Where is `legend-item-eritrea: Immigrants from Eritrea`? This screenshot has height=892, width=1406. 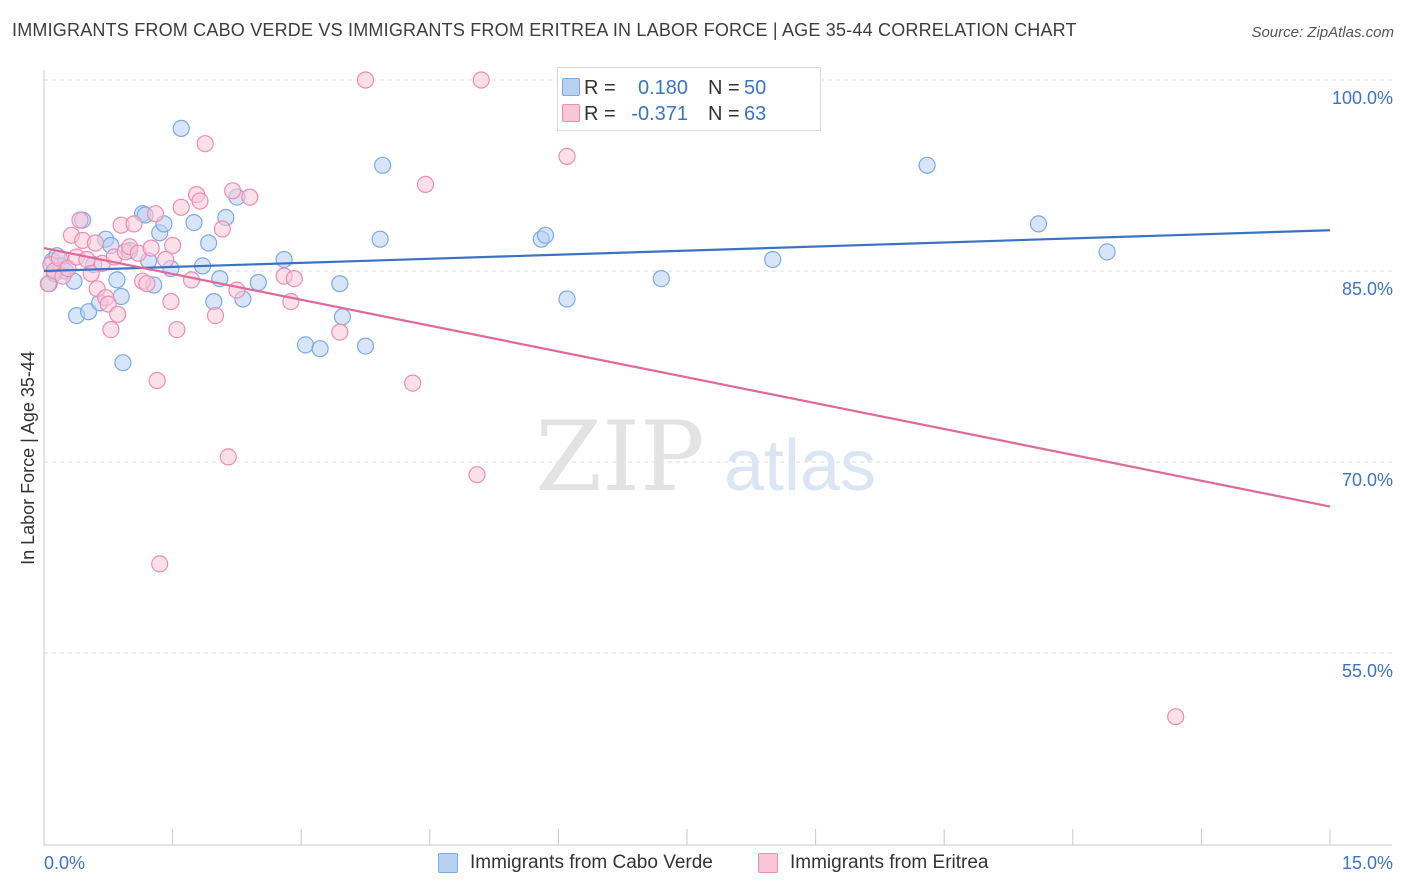
legend-item-eritrea: Immigrants from Eritrea is located at coordinates (873, 863).